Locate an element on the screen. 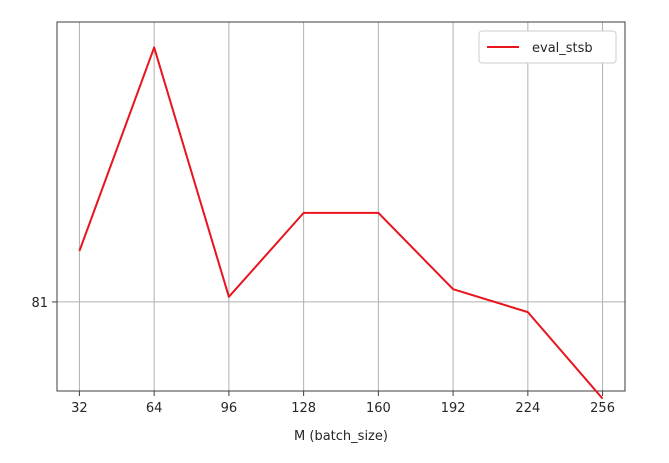 This screenshot has height=463, width=669. legend: eval_stsb is located at coordinates (547, 47).